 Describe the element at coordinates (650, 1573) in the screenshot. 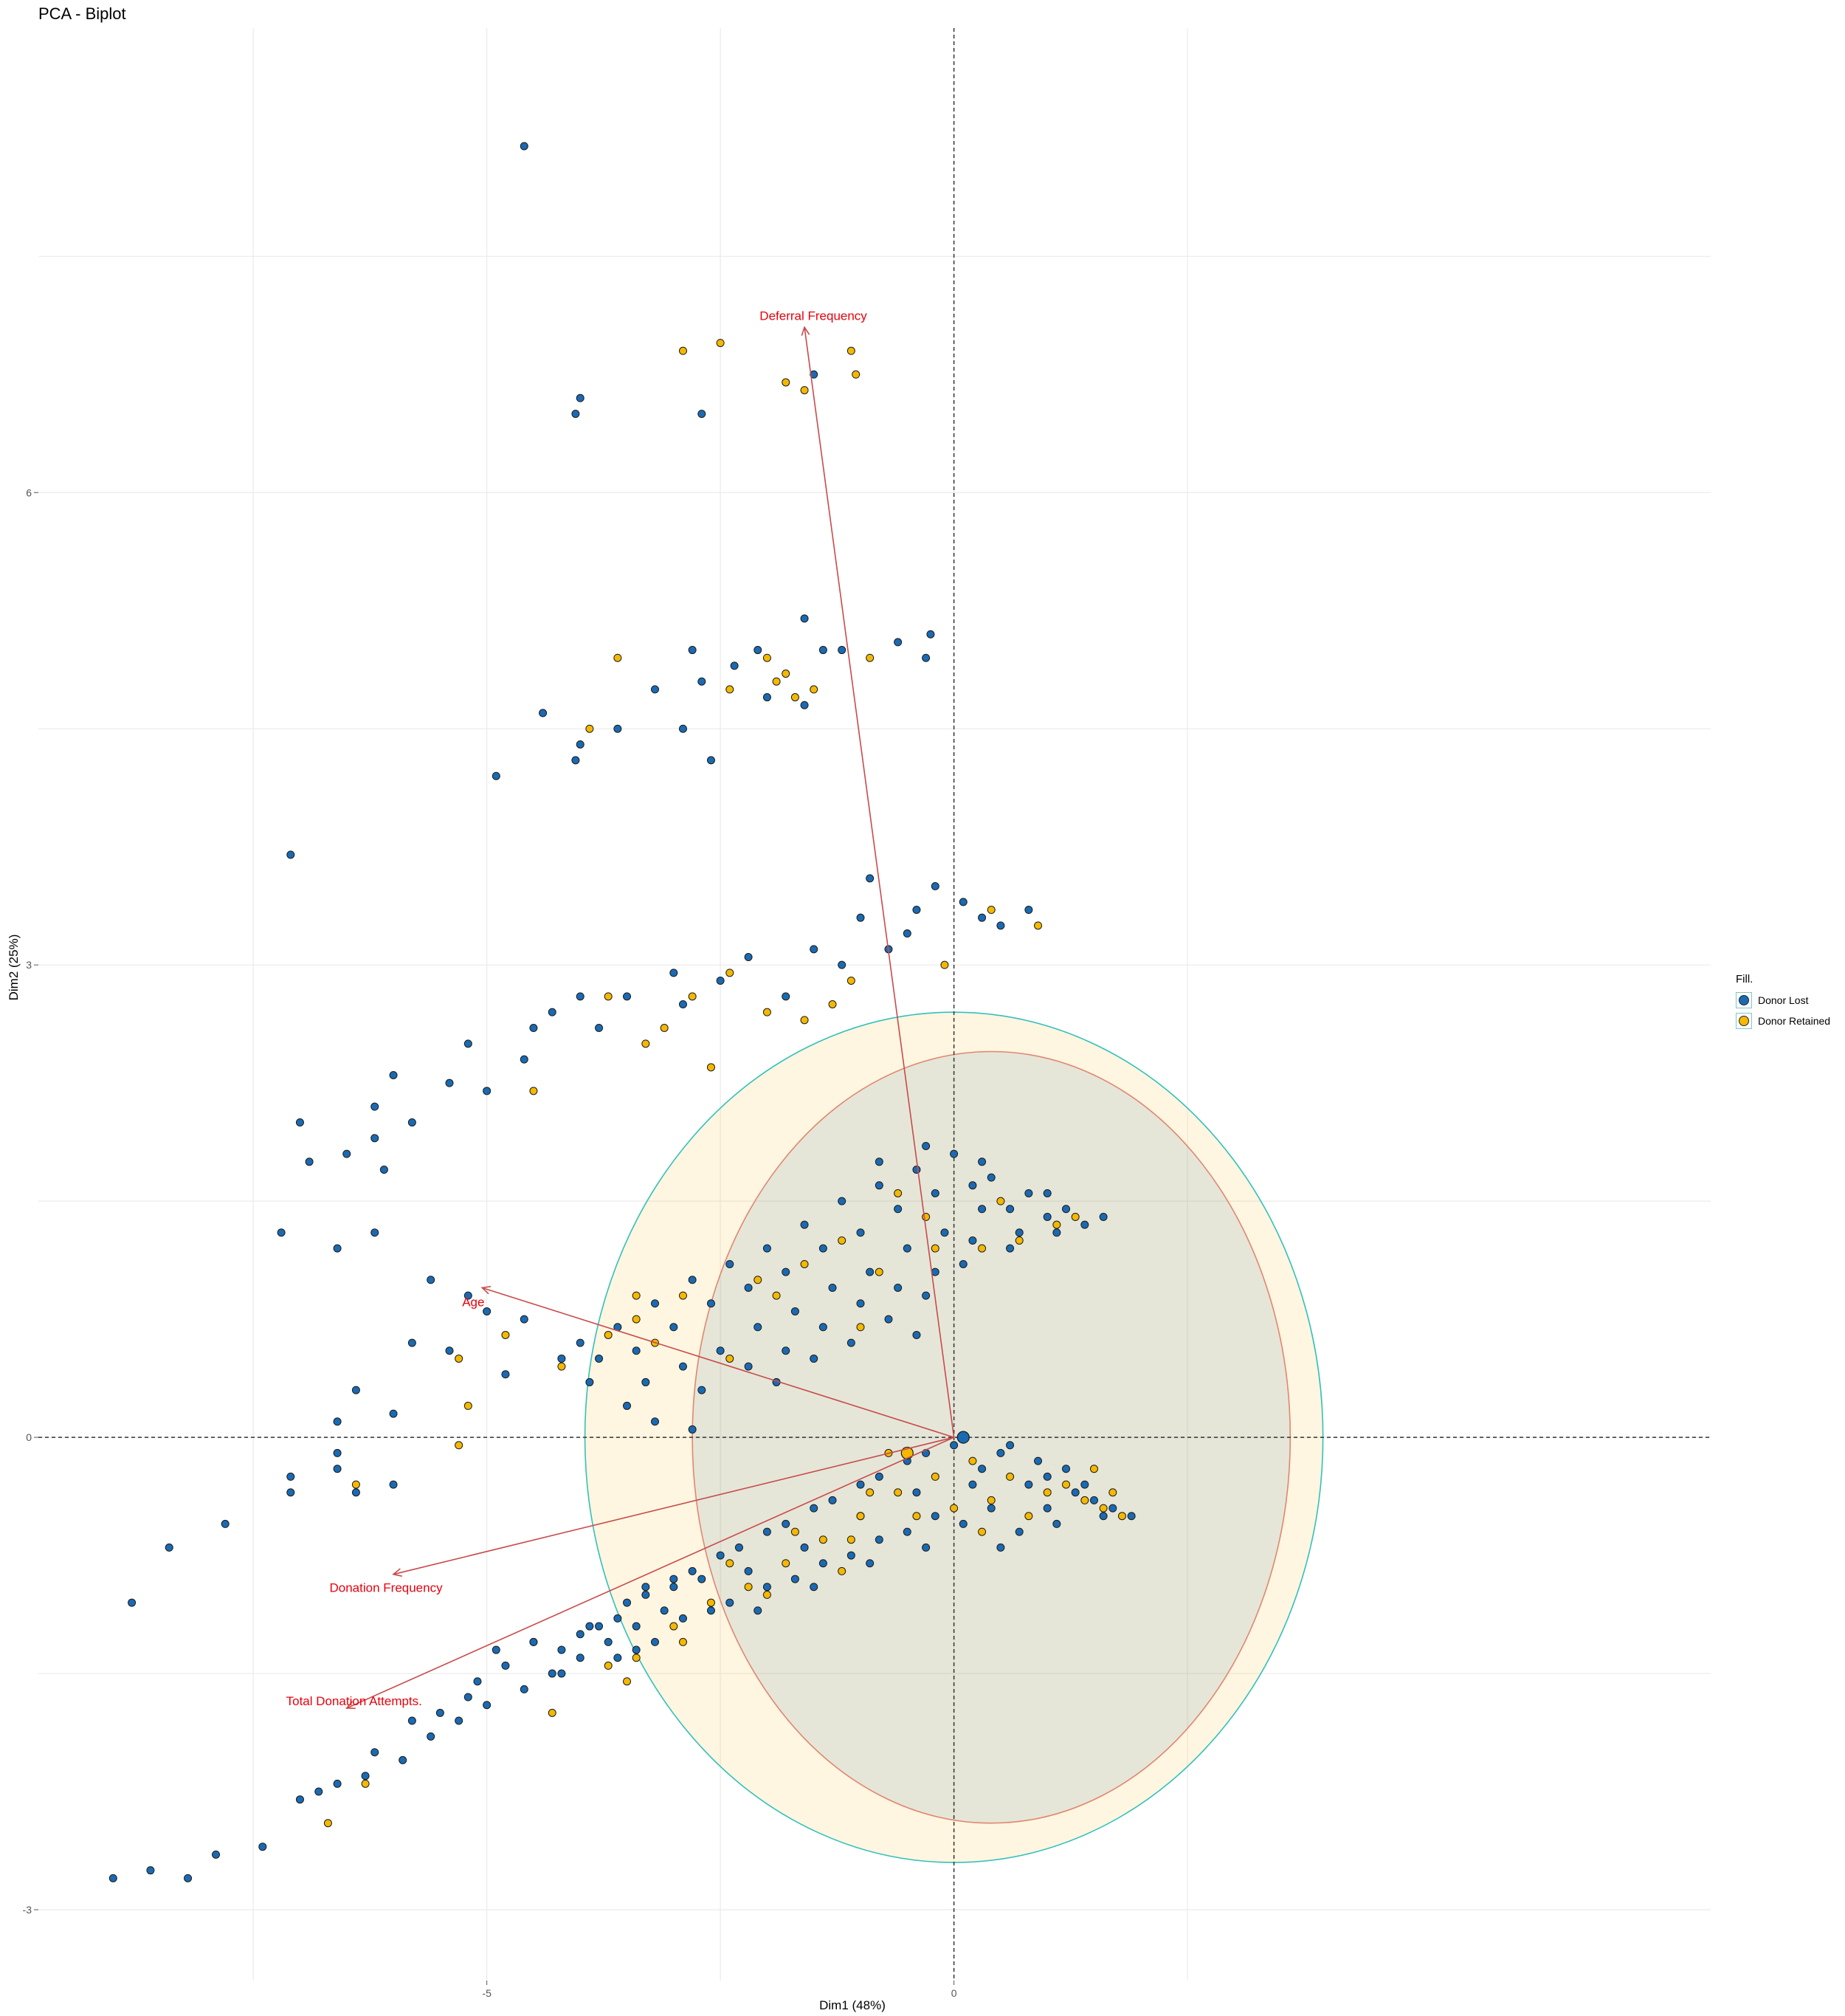

I see `arrow-total-donation-attempts` at that location.